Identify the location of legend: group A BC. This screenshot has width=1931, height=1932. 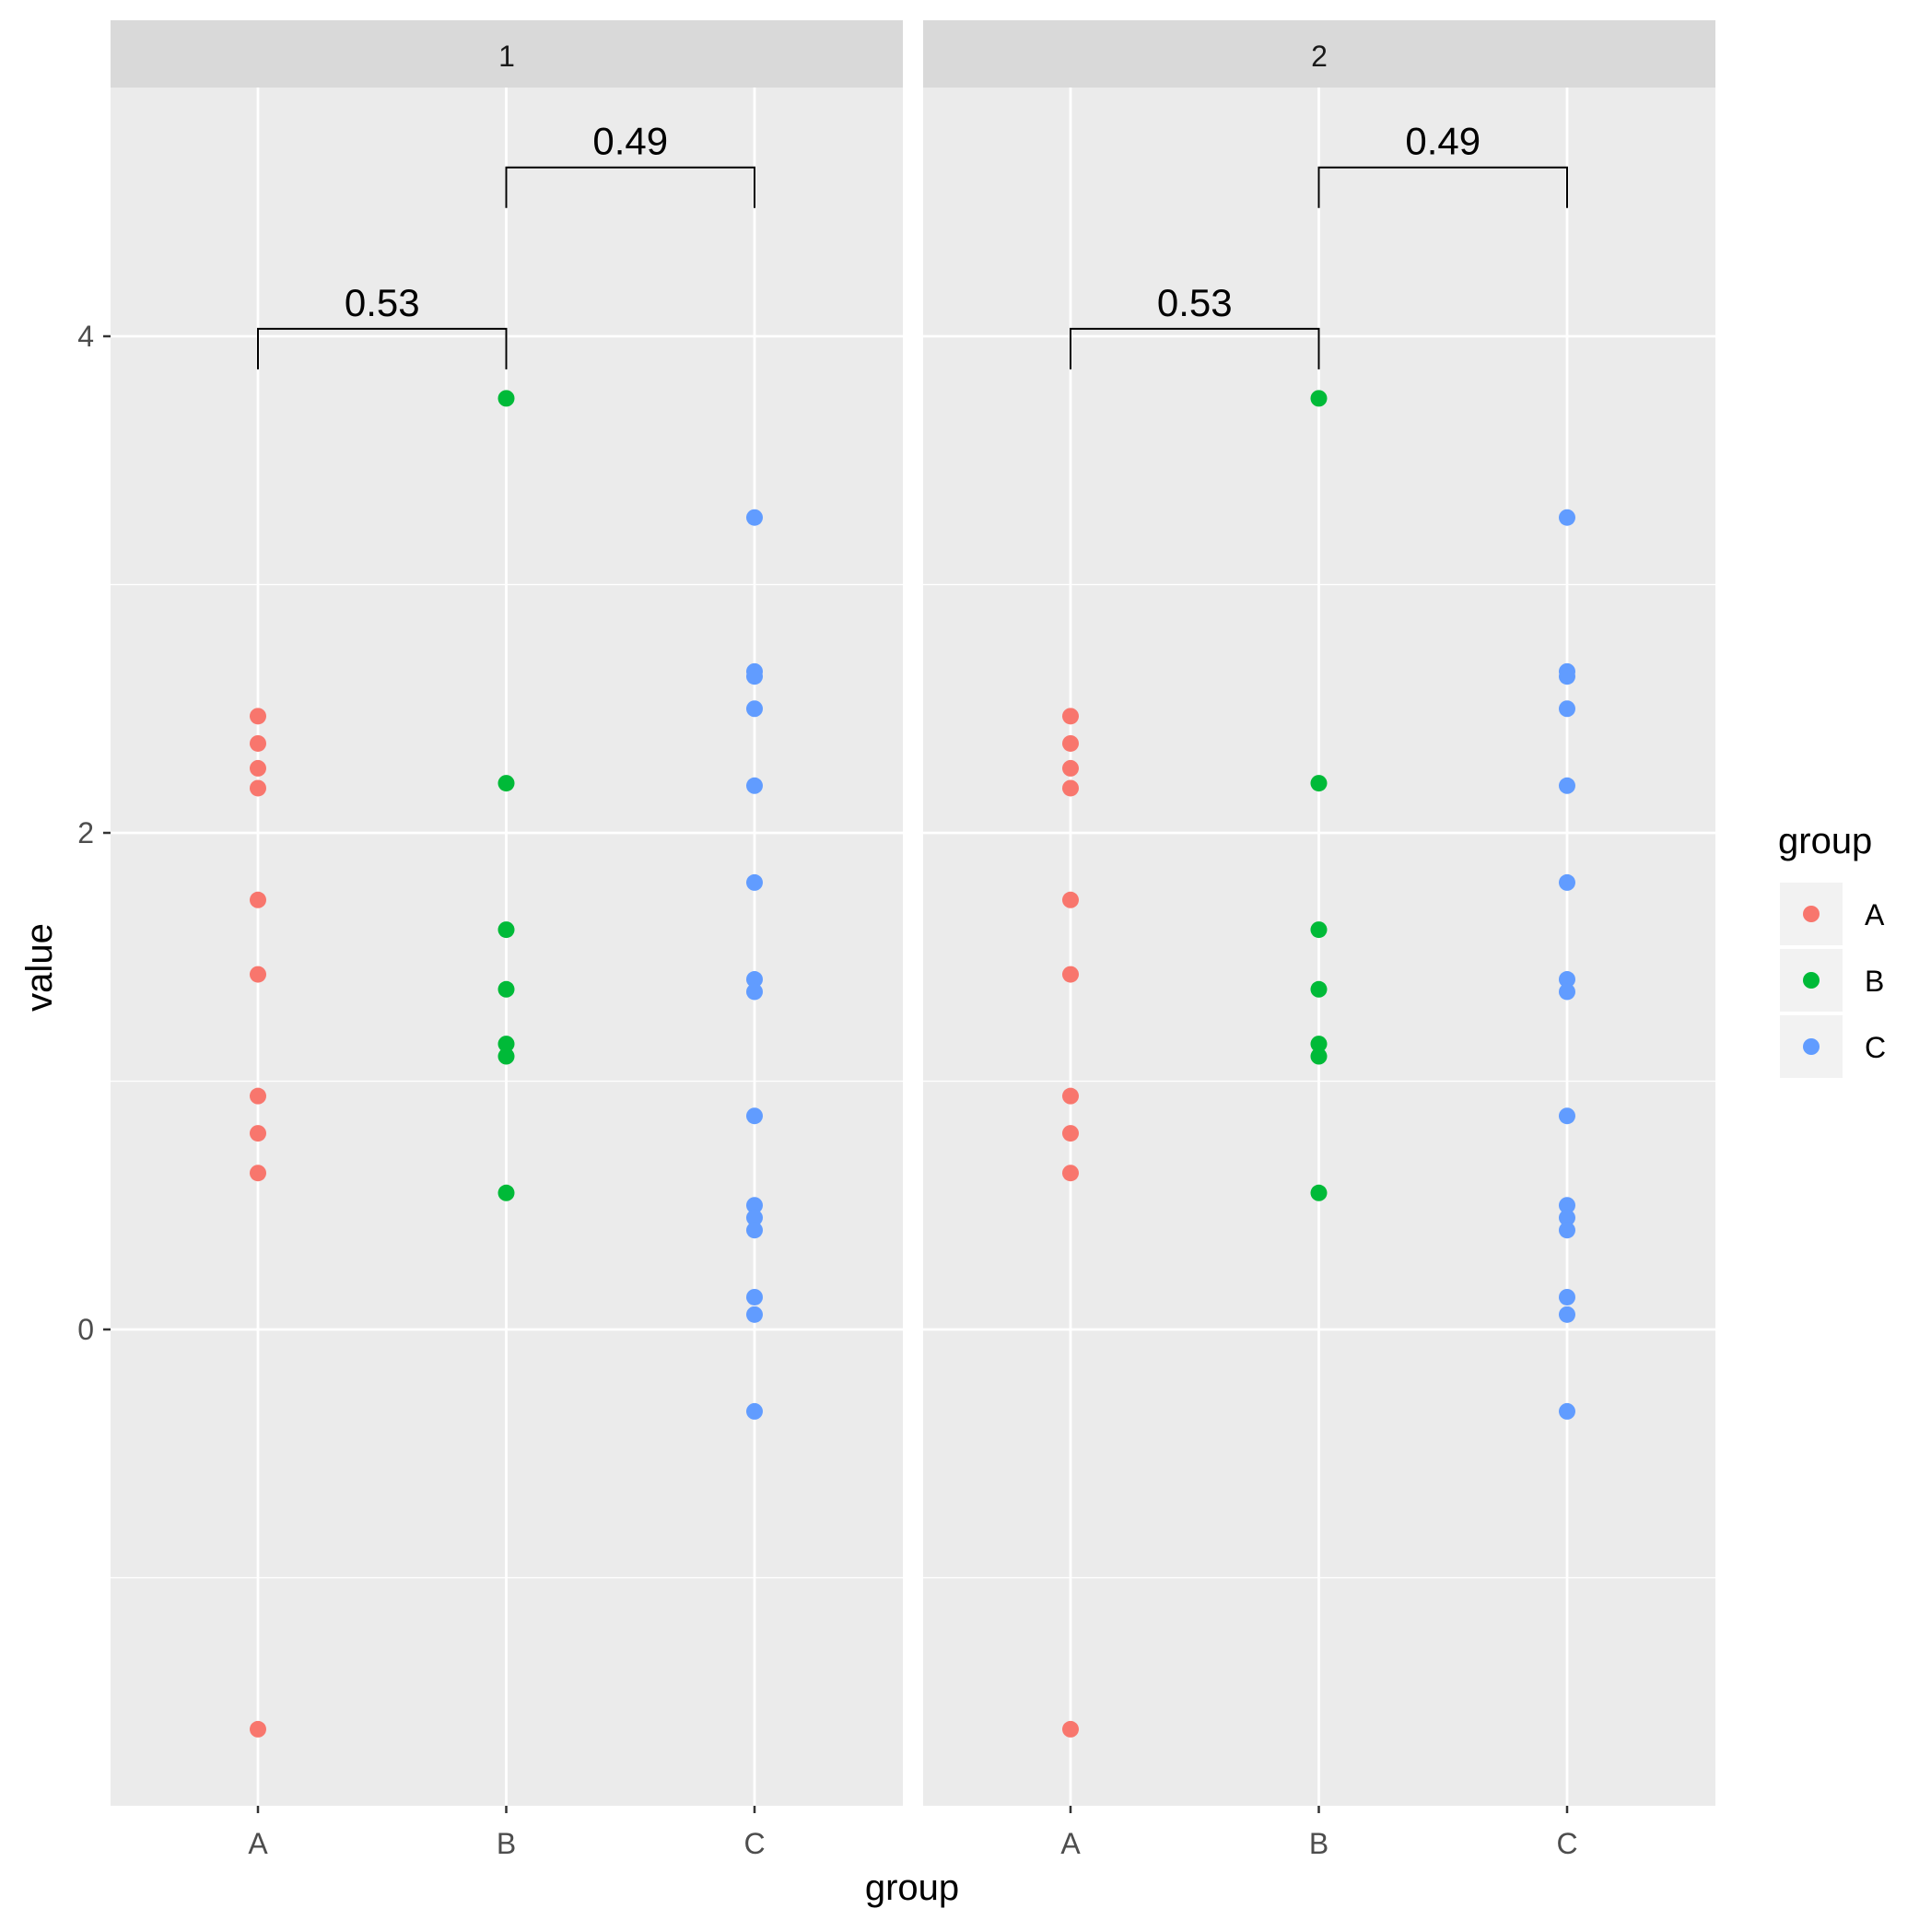
(1832, 949).